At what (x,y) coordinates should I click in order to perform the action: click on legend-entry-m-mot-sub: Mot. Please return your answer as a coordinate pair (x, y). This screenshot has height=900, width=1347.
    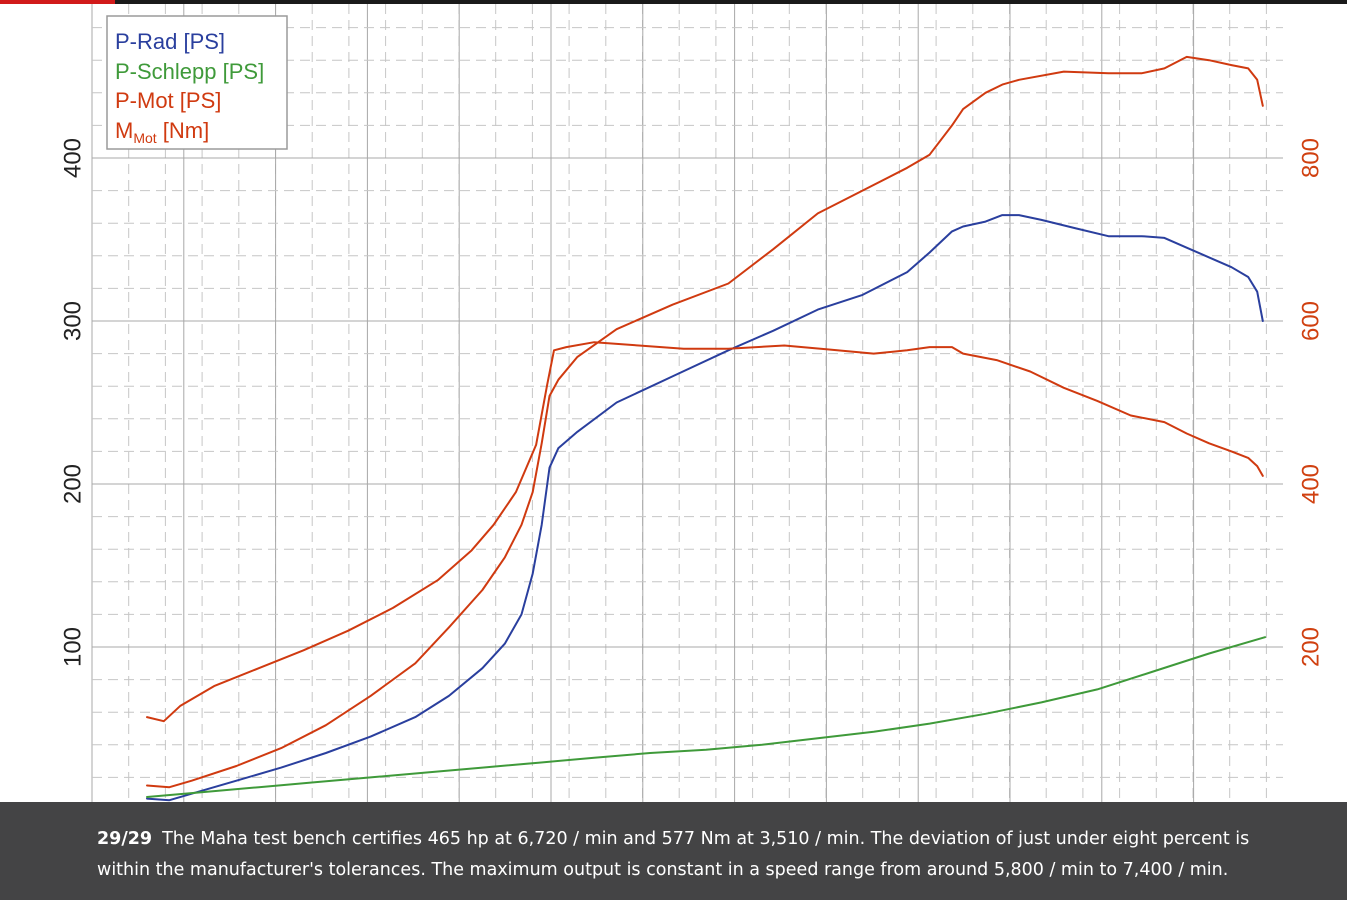
    Looking at the image, I should click on (144, 138).